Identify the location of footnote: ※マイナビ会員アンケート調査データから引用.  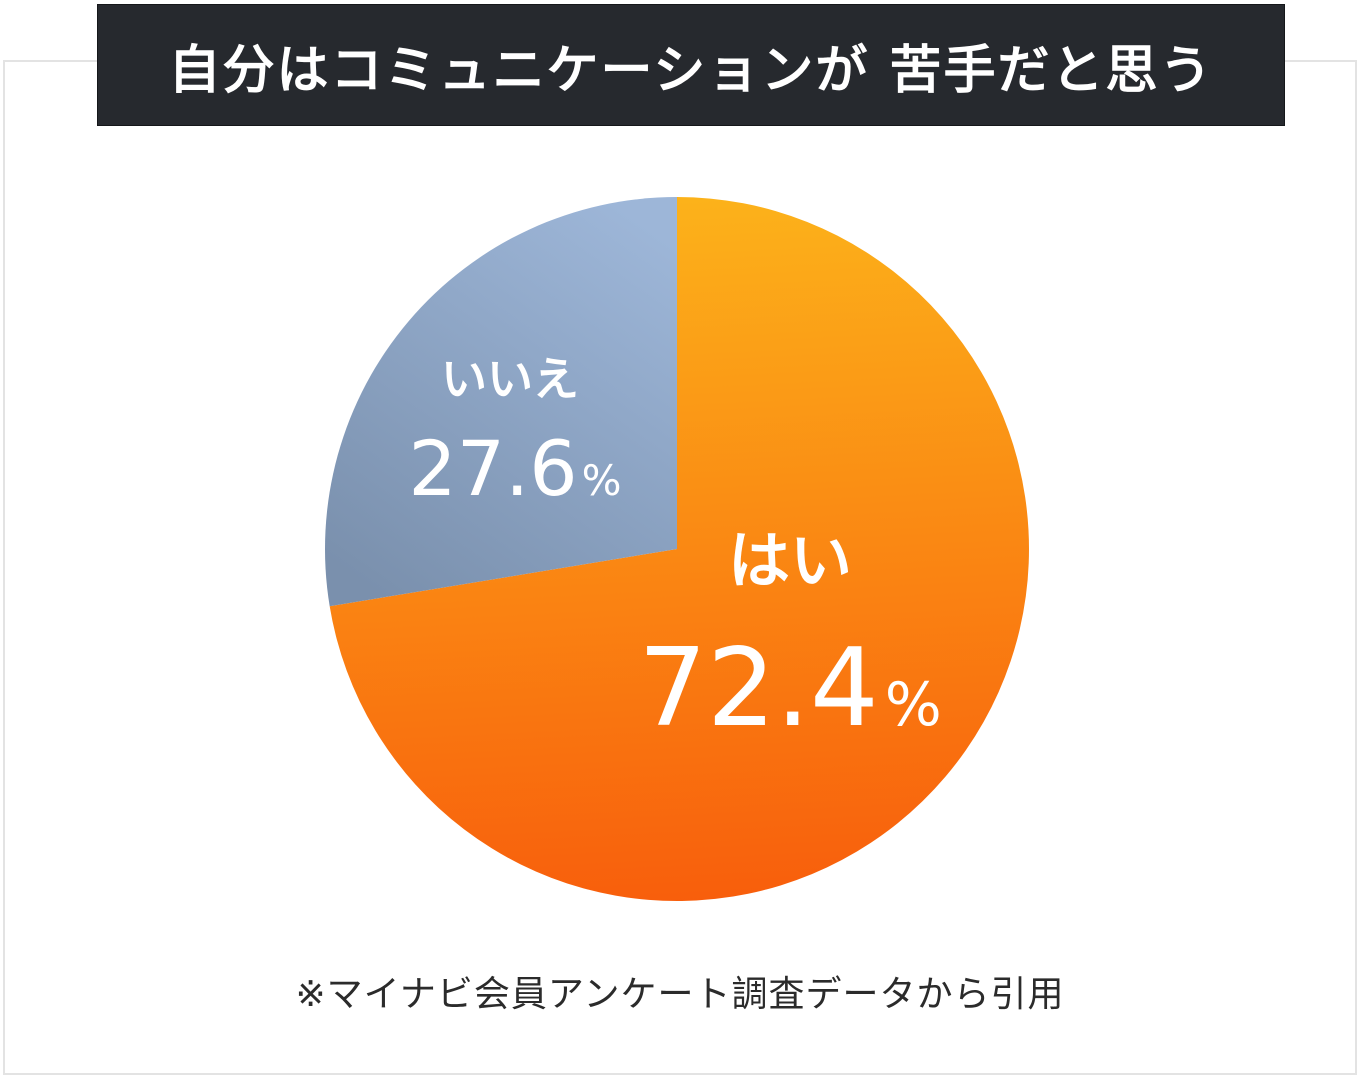
(680, 994).